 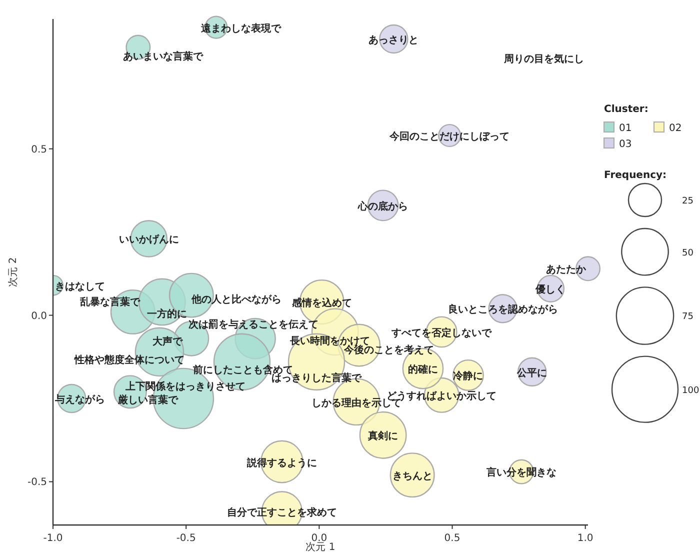 What do you see at coordinates (675, 128) in the screenshot?
I see `legend-label: 02` at bounding box center [675, 128].